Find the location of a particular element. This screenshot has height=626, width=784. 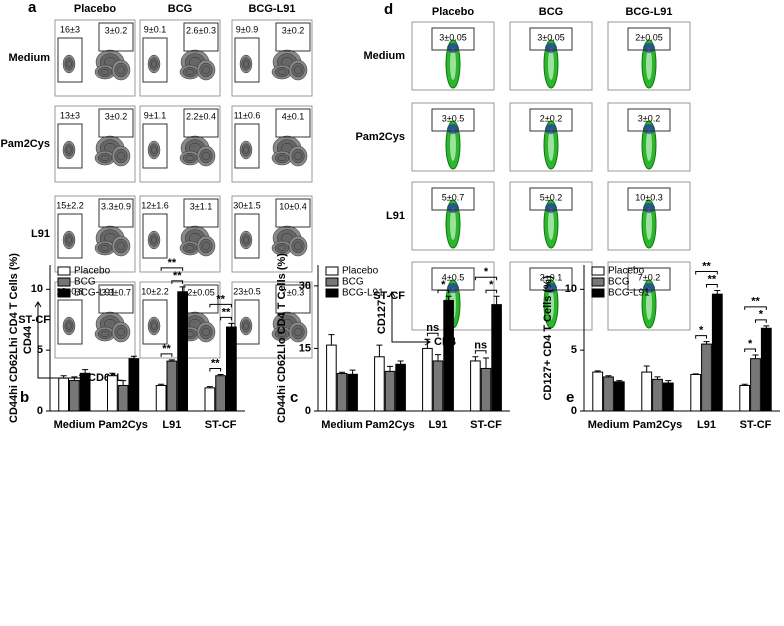

y-tick-label: 30 is located at coordinates (305, 286).